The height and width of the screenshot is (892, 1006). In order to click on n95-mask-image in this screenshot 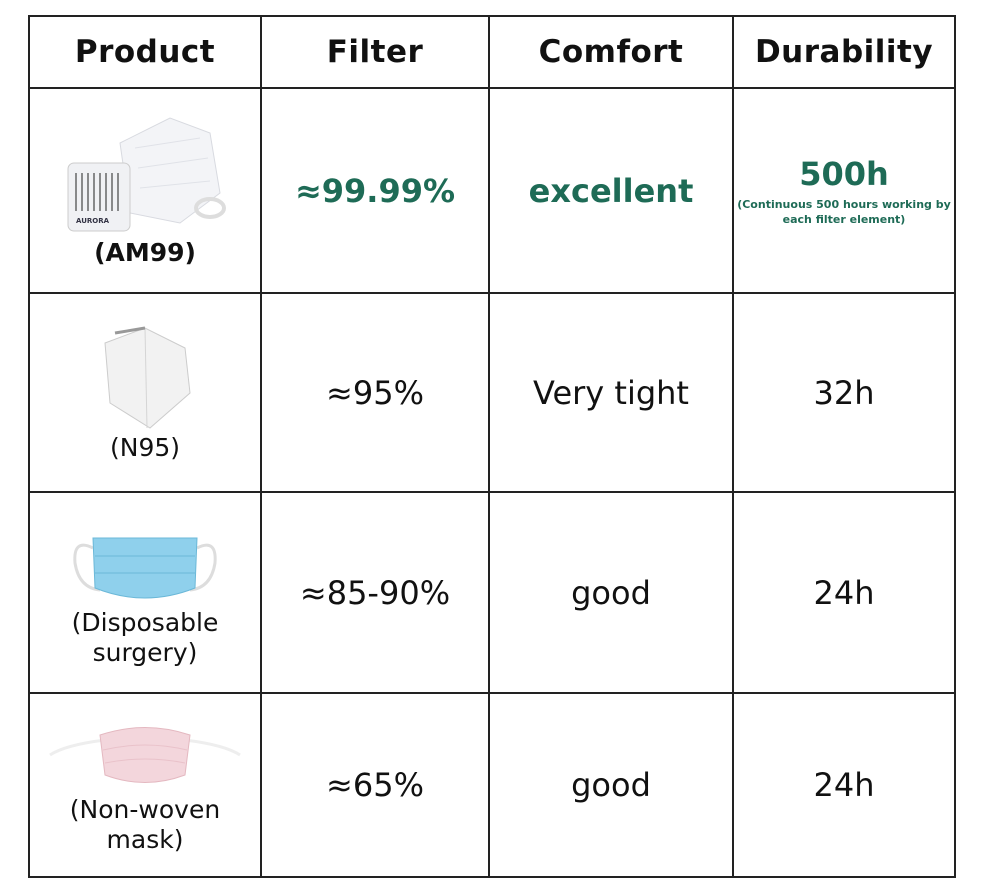, I will do `click(147, 377)`.